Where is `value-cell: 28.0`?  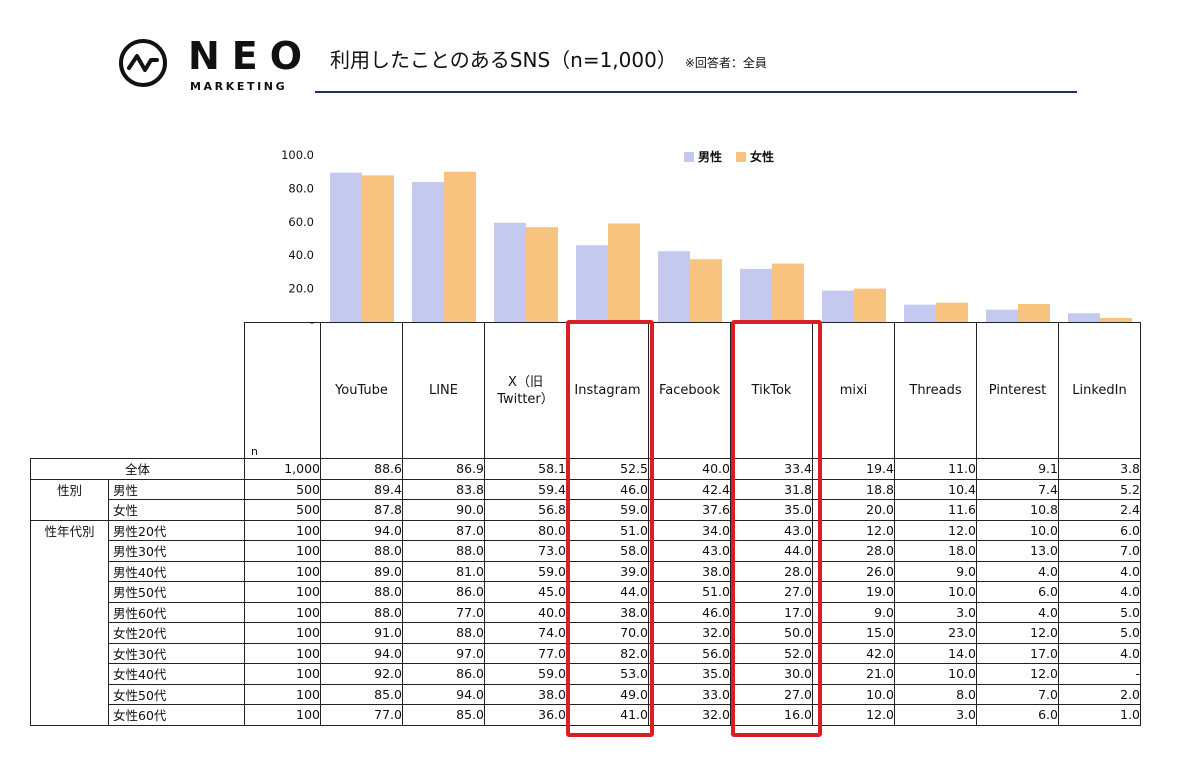
value-cell: 28.0 is located at coordinates (853, 551).